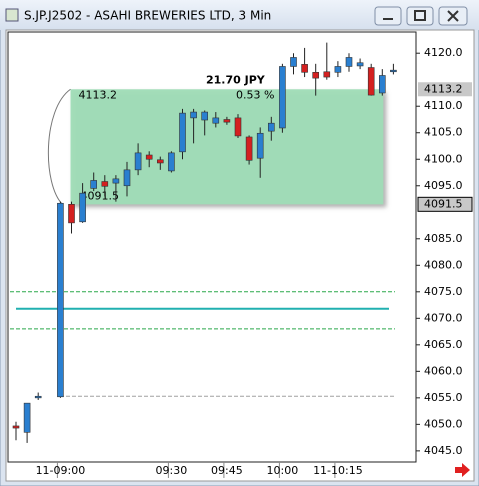 Image resolution: width=479 pixels, height=486 pixels. I want to click on x-tick-label: 10:00, so click(283, 470).